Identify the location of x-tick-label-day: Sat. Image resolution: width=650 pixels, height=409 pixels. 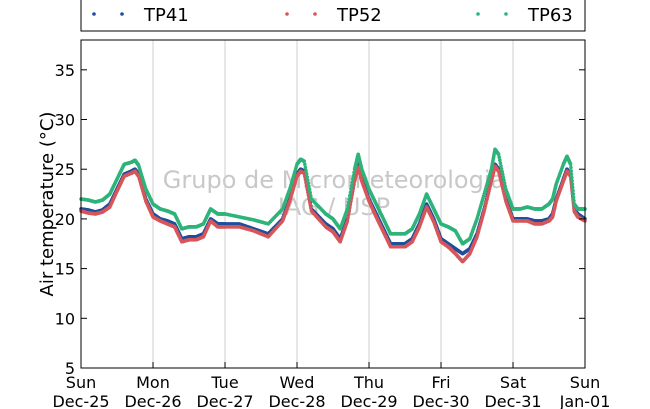
(513, 382).